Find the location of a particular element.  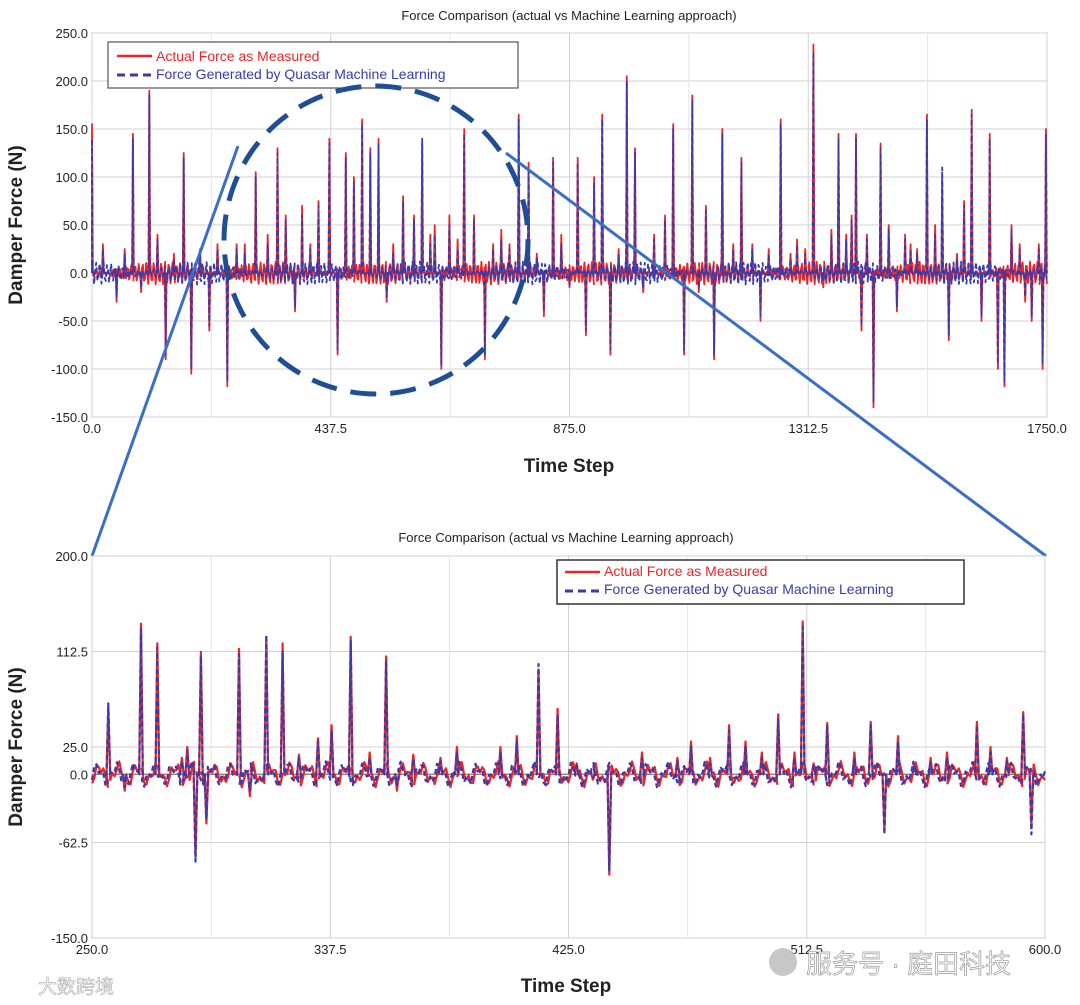

y-tick-label: 112.5 is located at coordinates (72, 652).